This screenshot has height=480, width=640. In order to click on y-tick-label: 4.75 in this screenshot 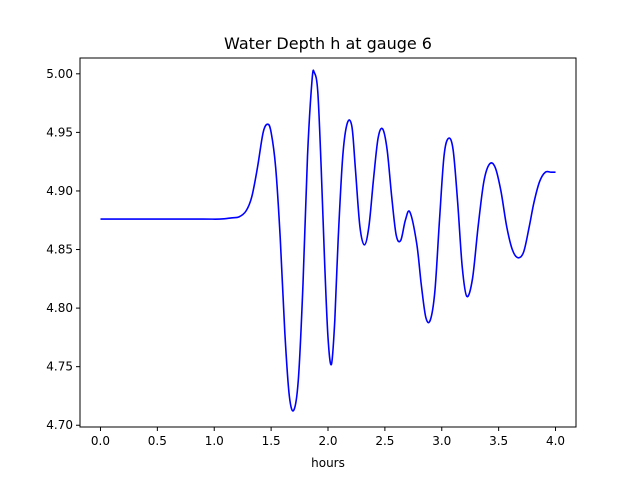, I will do `click(59, 367)`.